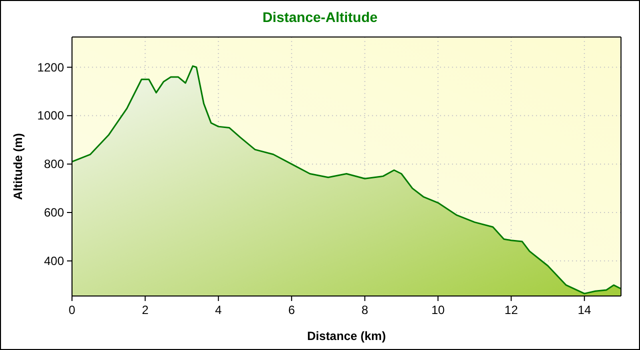 The image size is (640, 350). Describe the element at coordinates (50, 115) in the screenshot. I see `y-tick-label: 1000` at that location.